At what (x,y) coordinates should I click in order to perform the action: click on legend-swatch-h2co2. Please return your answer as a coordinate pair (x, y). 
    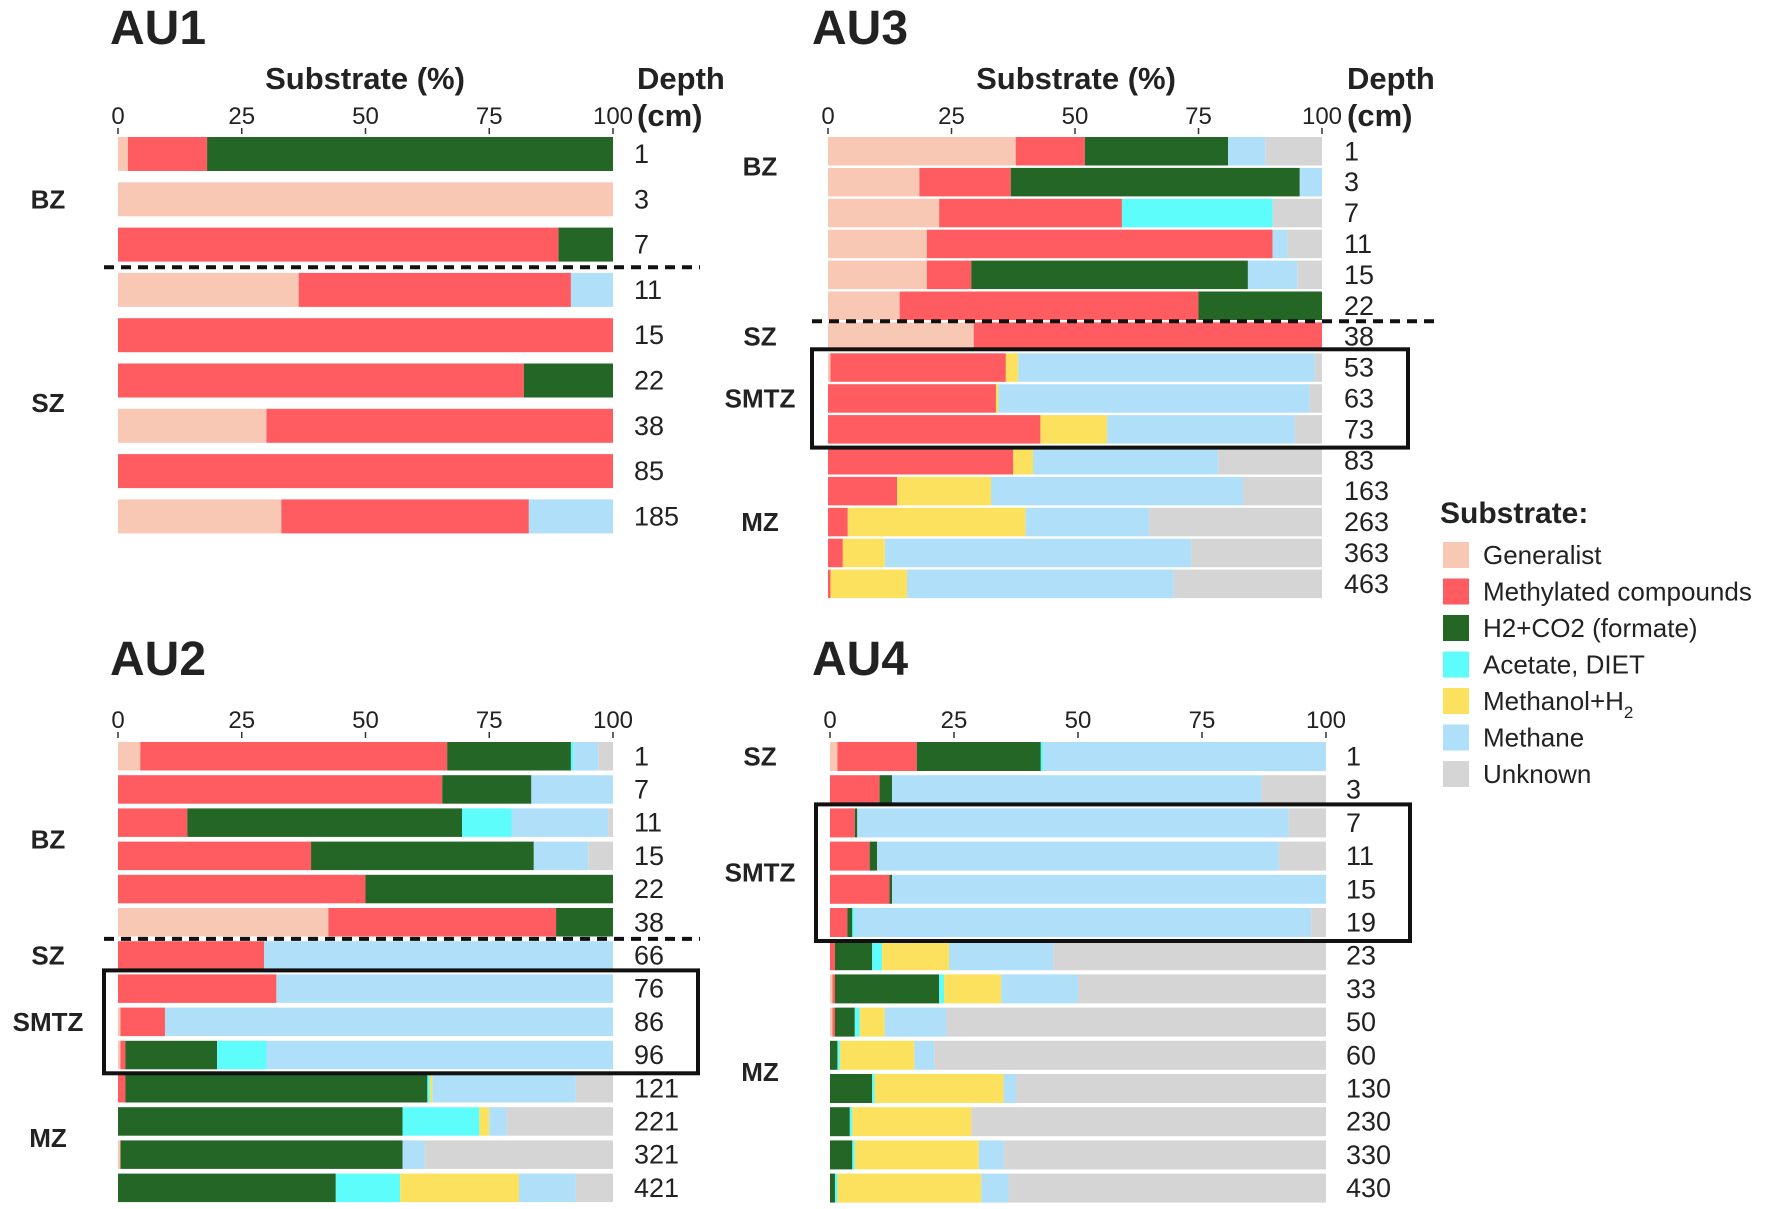
    Looking at the image, I should click on (1456, 628).